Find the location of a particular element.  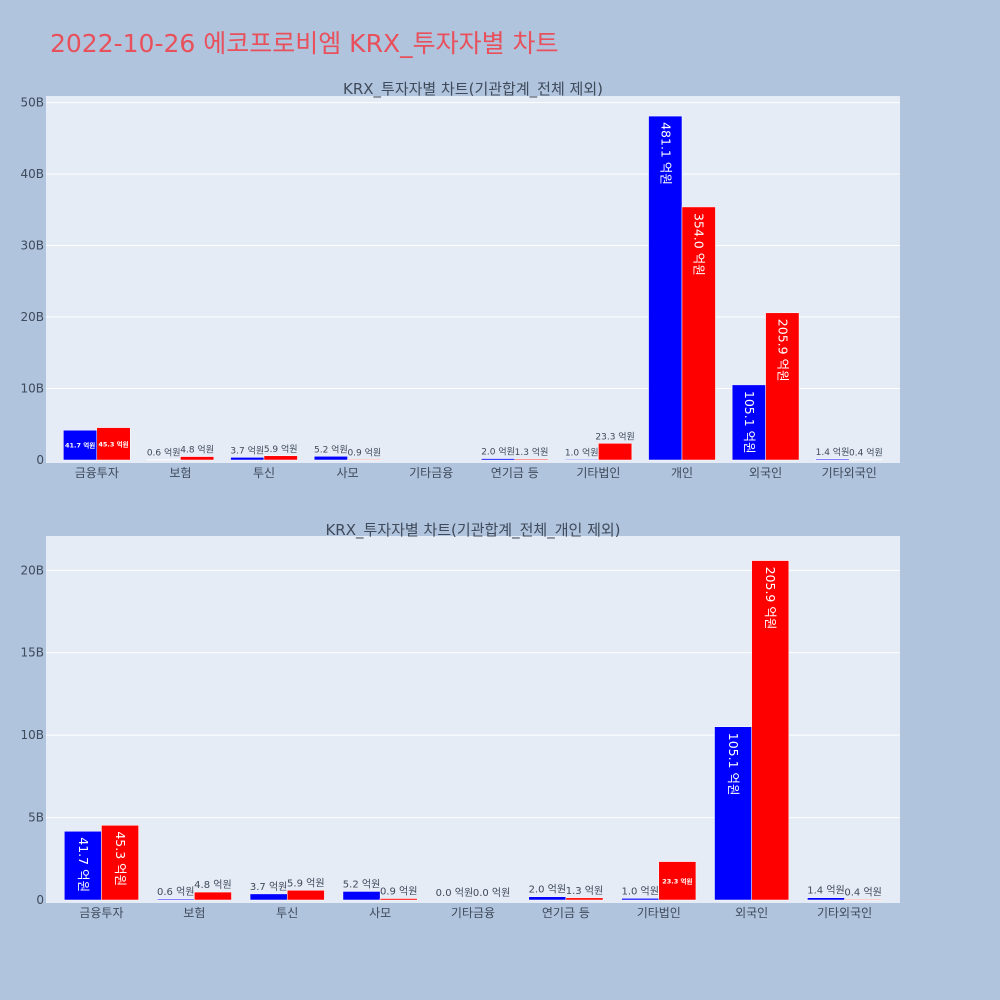

y-tick-label: 40B is located at coordinates (32, 174).